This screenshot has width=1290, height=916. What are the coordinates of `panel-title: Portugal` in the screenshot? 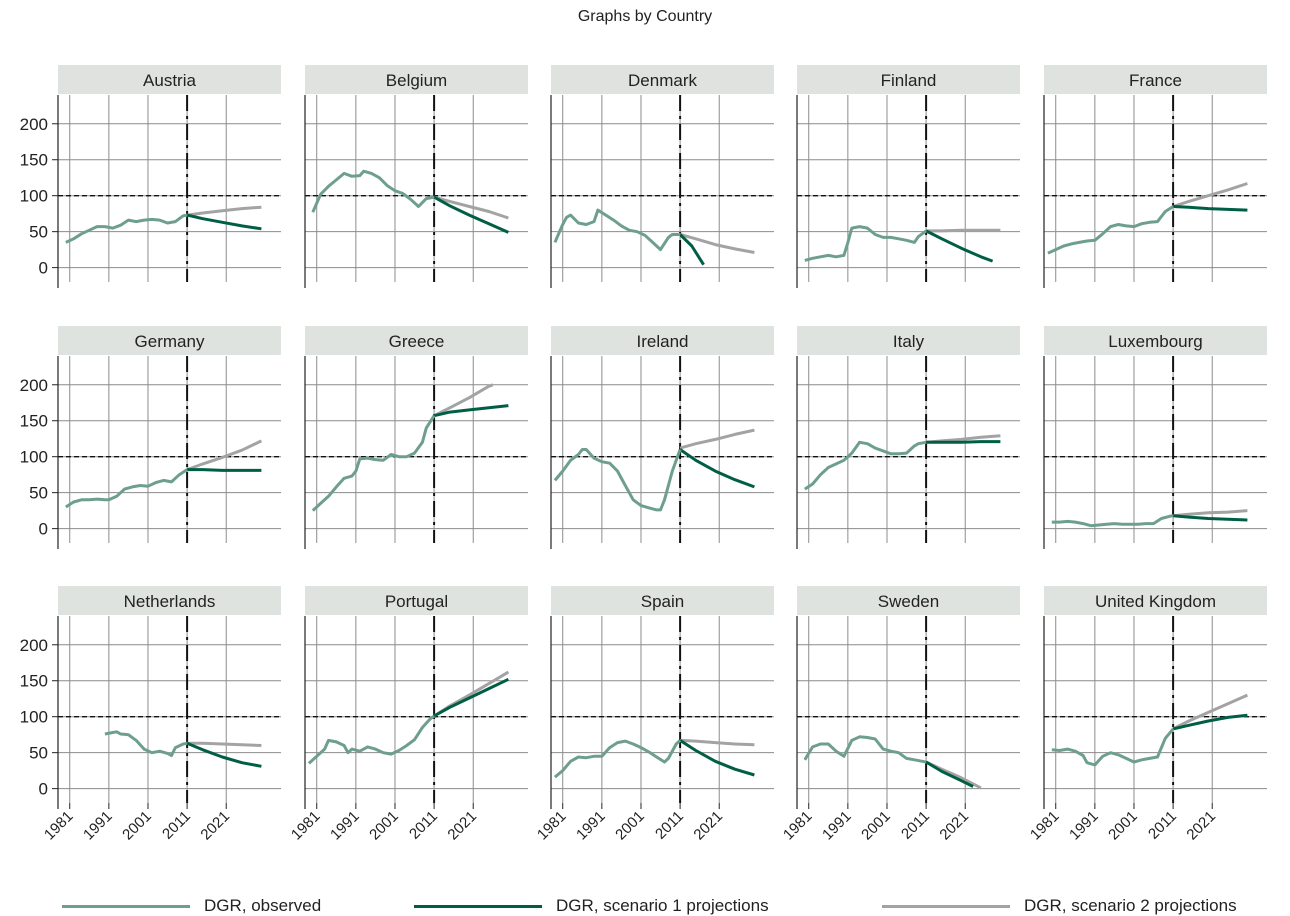 It's located at (416, 601).